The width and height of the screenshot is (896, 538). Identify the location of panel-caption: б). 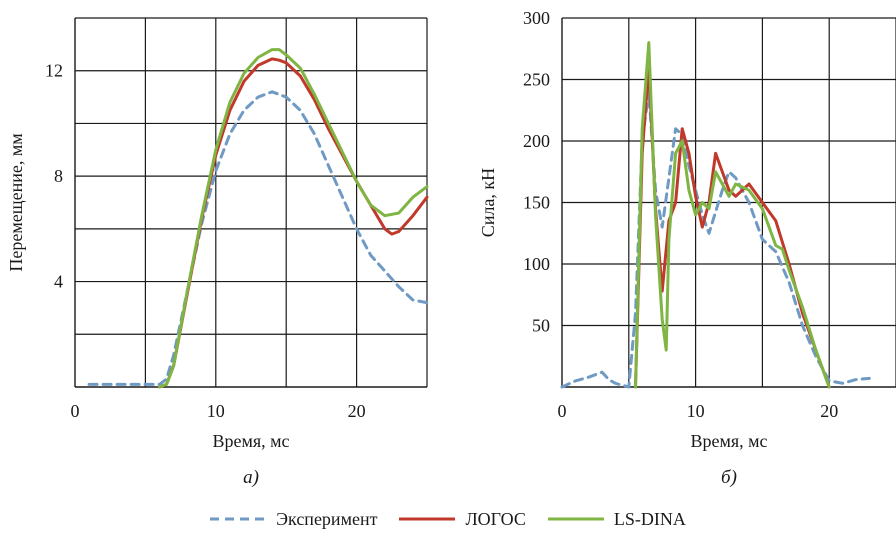
(729, 477).